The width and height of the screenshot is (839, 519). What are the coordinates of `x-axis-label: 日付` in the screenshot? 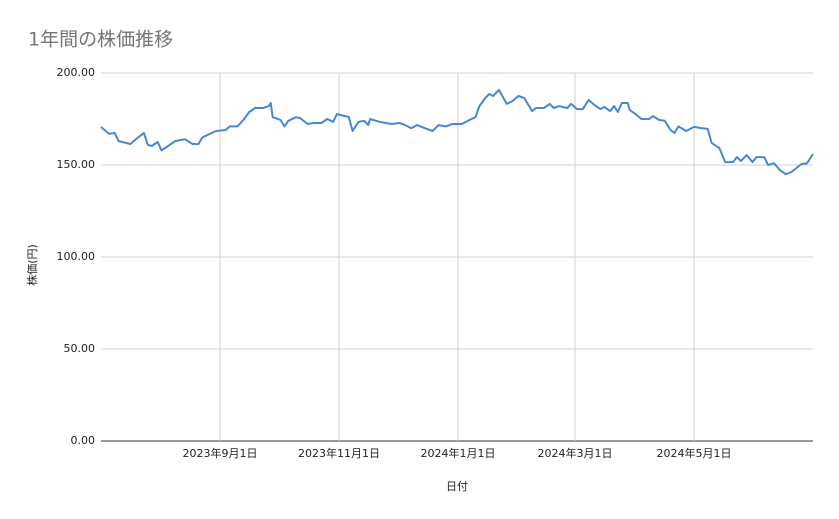 It's located at (457, 486).